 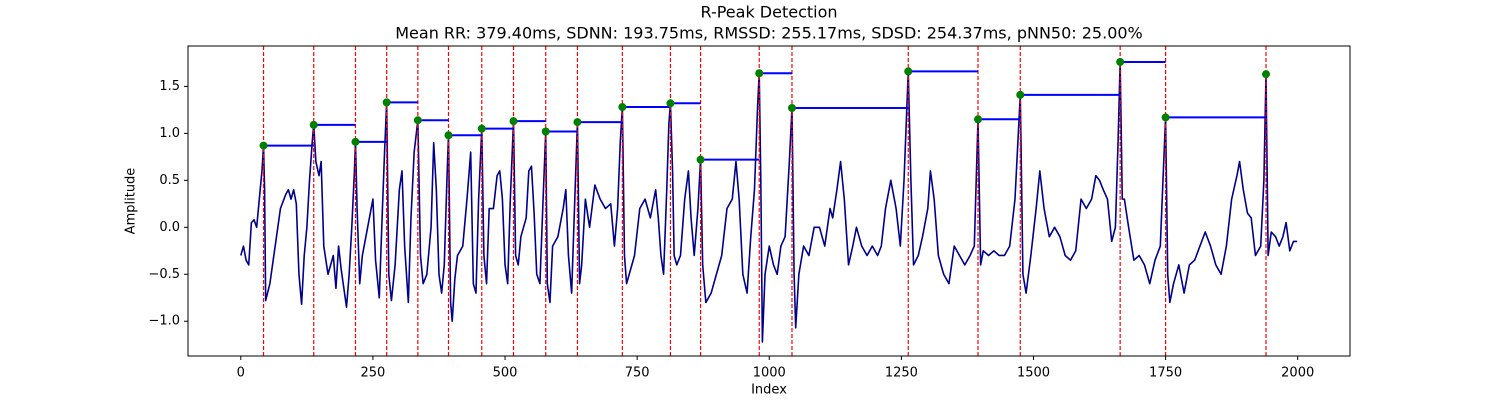 I want to click on x-tick-label: 1000, so click(x=769, y=373).